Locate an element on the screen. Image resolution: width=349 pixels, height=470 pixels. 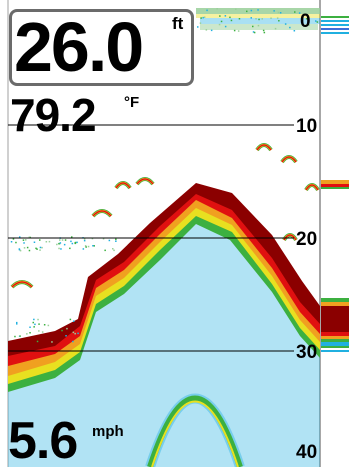
surface-clutter is located at coordinates (258, 19).